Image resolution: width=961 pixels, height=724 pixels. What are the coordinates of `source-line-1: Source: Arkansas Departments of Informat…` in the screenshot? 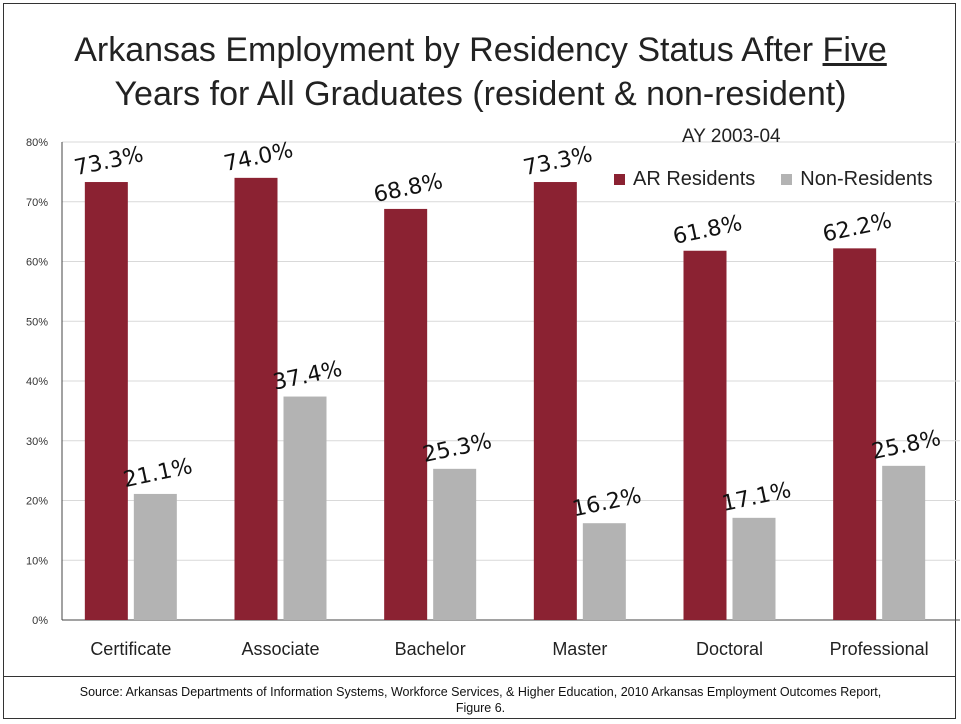 It's located at (480, 692).